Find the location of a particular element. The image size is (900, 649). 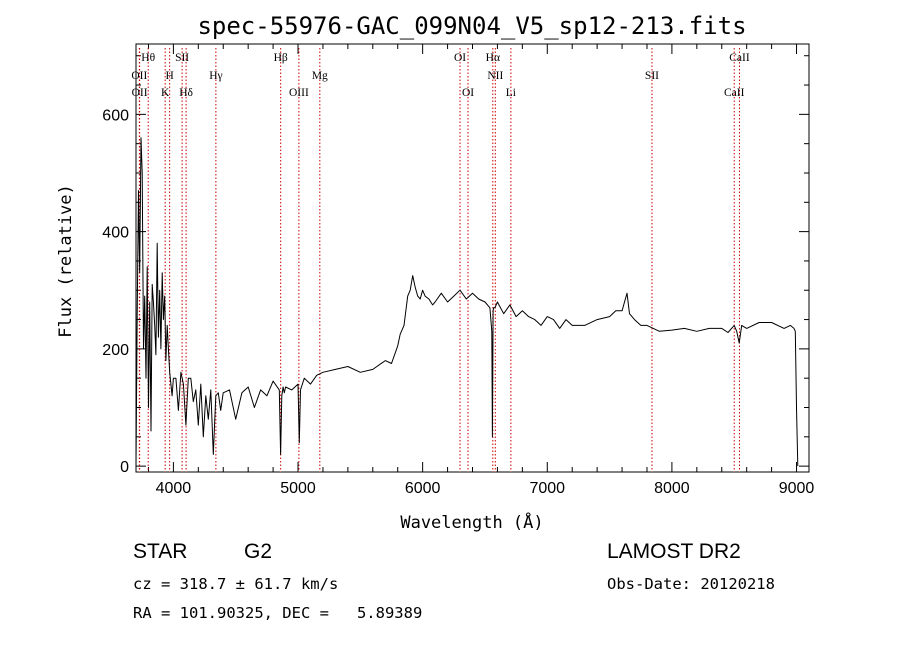

object-class: STAR is located at coordinates (160, 551).